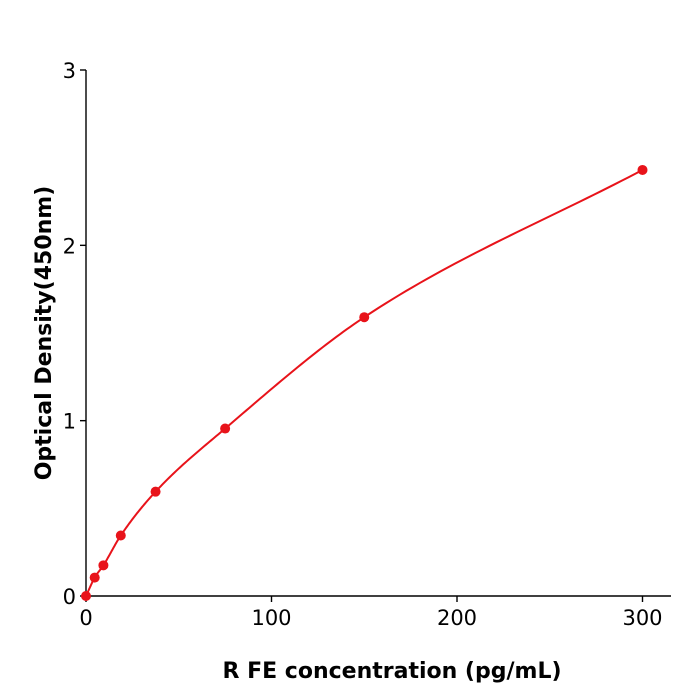  What do you see at coordinates (69, 246) in the screenshot?
I see `y-tick-label: 2` at bounding box center [69, 246].